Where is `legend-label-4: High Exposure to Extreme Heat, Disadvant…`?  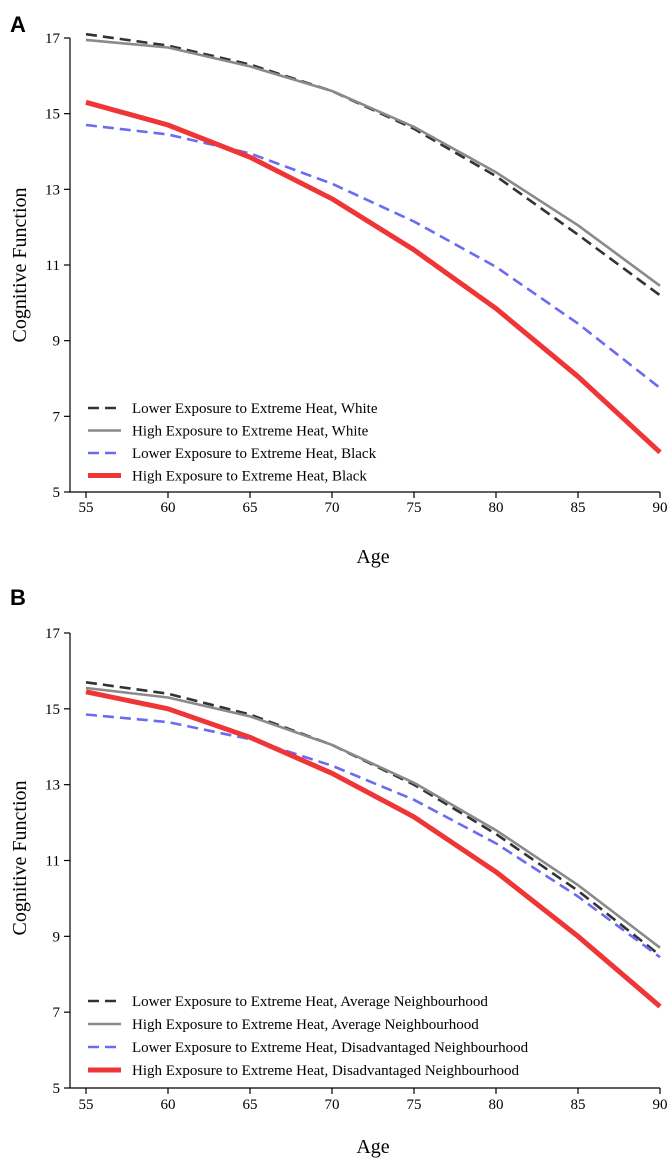
legend-label-4: High Exposure to Extreme Heat, Disadvant… is located at coordinates (325, 1071).